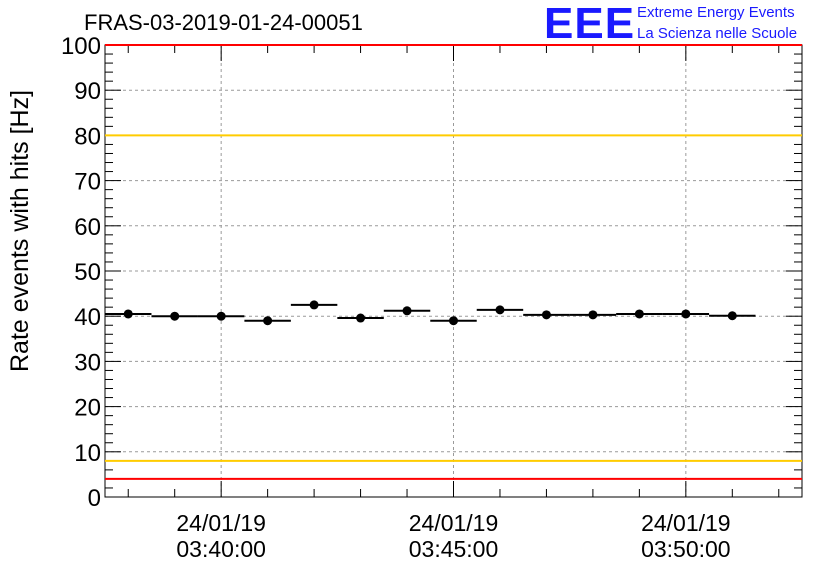 This screenshot has width=836, height=572. What do you see at coordinates (454, 549) in the screenshot?
I see `x-tick-label-time: 03:45:00` at bounding box center [454, 549].